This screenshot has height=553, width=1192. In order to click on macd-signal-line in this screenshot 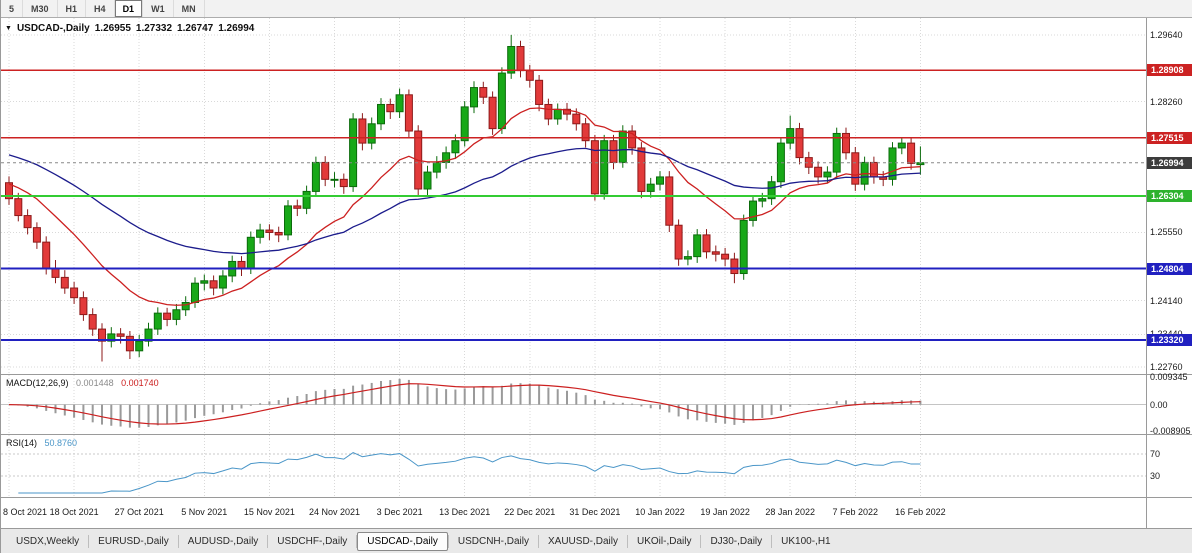, I will do `click(464, 404)`.